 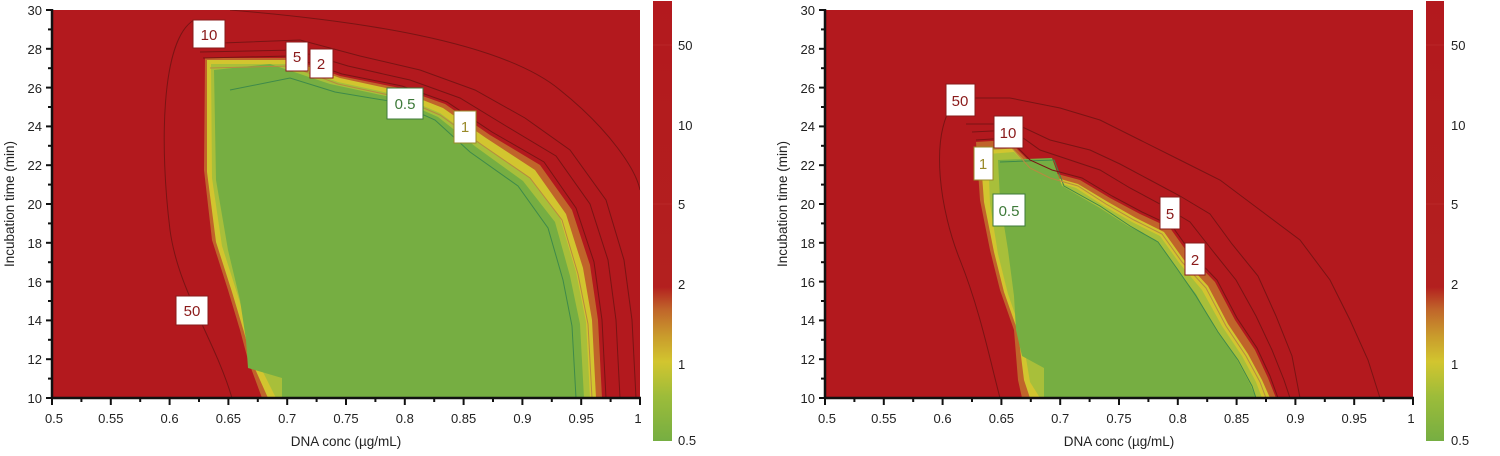 What do you see at coordinates (1075, 179) in the screenshot?
I see `contour-labels: 50 10 1 0.5 5 2` at bounding box center [1075, 179].